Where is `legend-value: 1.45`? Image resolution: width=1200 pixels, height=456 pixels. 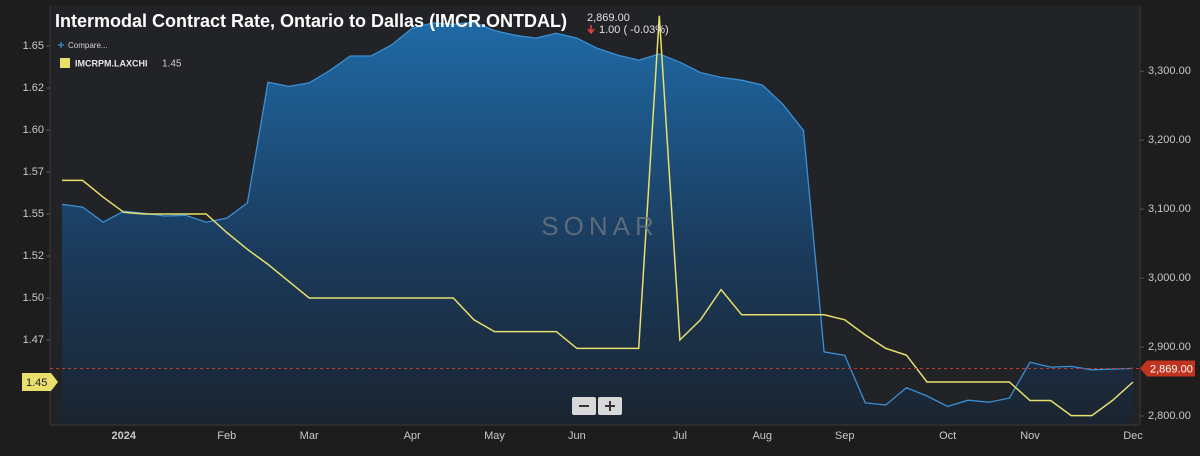 legend-value: 1.45 is located at coordinates (172, 64).